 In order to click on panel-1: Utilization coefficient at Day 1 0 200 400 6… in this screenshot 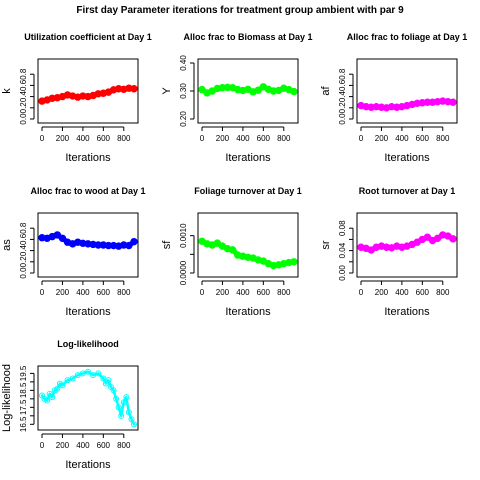, I will do `click(76, 98)`.